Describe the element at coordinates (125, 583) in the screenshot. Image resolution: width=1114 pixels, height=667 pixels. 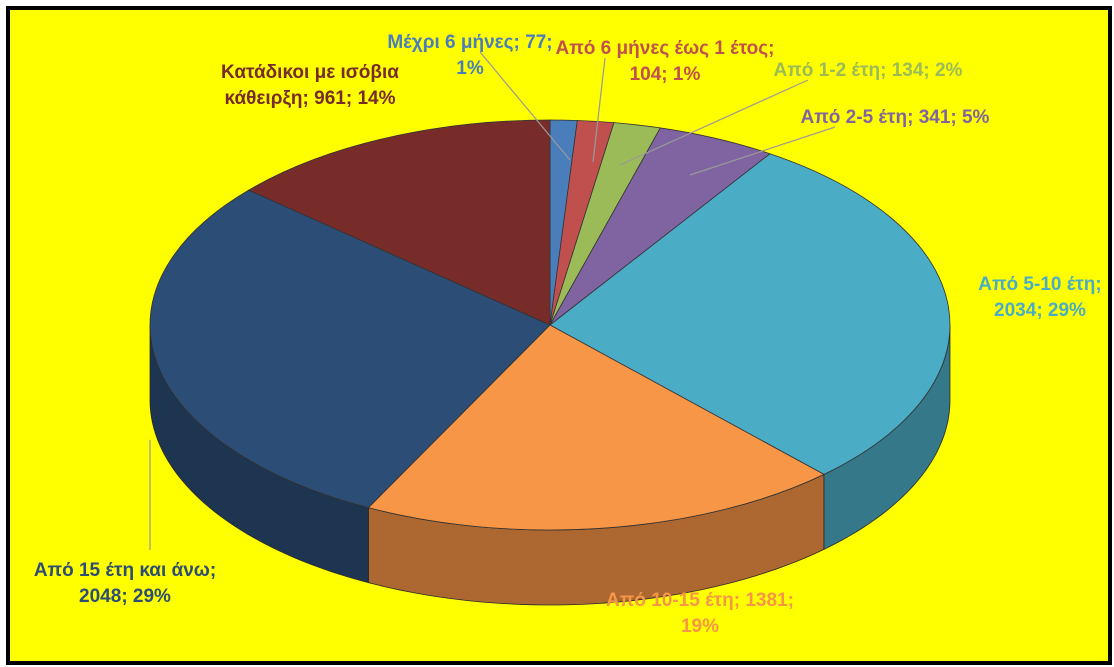
I see `data-label: Από 15 έτη και άνω; 2048; 29%` at that location.